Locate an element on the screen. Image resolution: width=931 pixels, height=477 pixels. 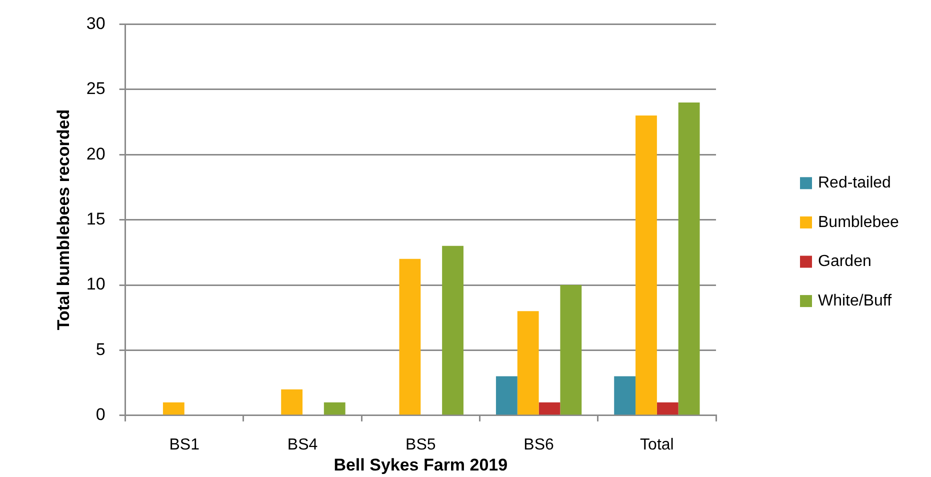
legend-label: Bumblebee is located at coordinates (859, 222).